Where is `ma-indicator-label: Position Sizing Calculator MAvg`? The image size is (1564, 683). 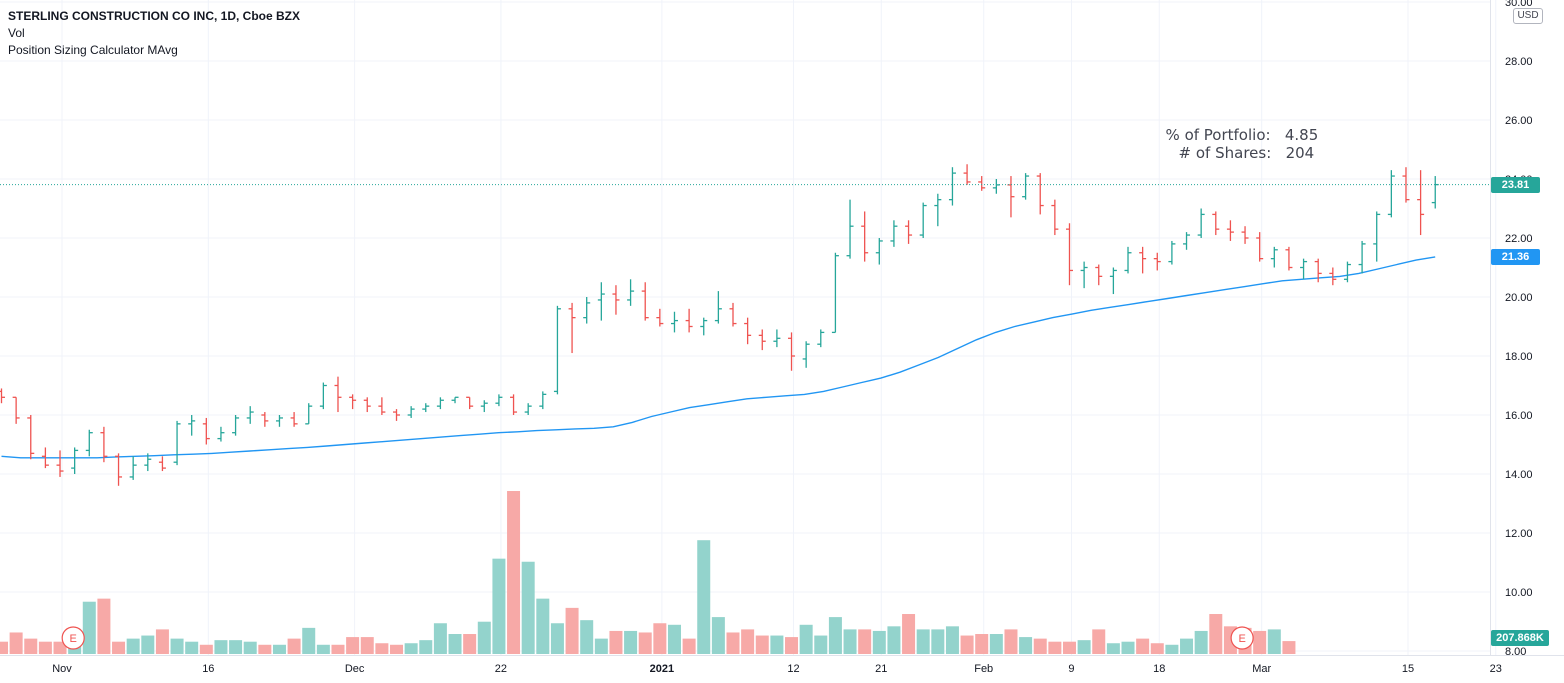 ma-indicator-label: Position Sizing Calculator MAvg is located at coordinates (93, 50).